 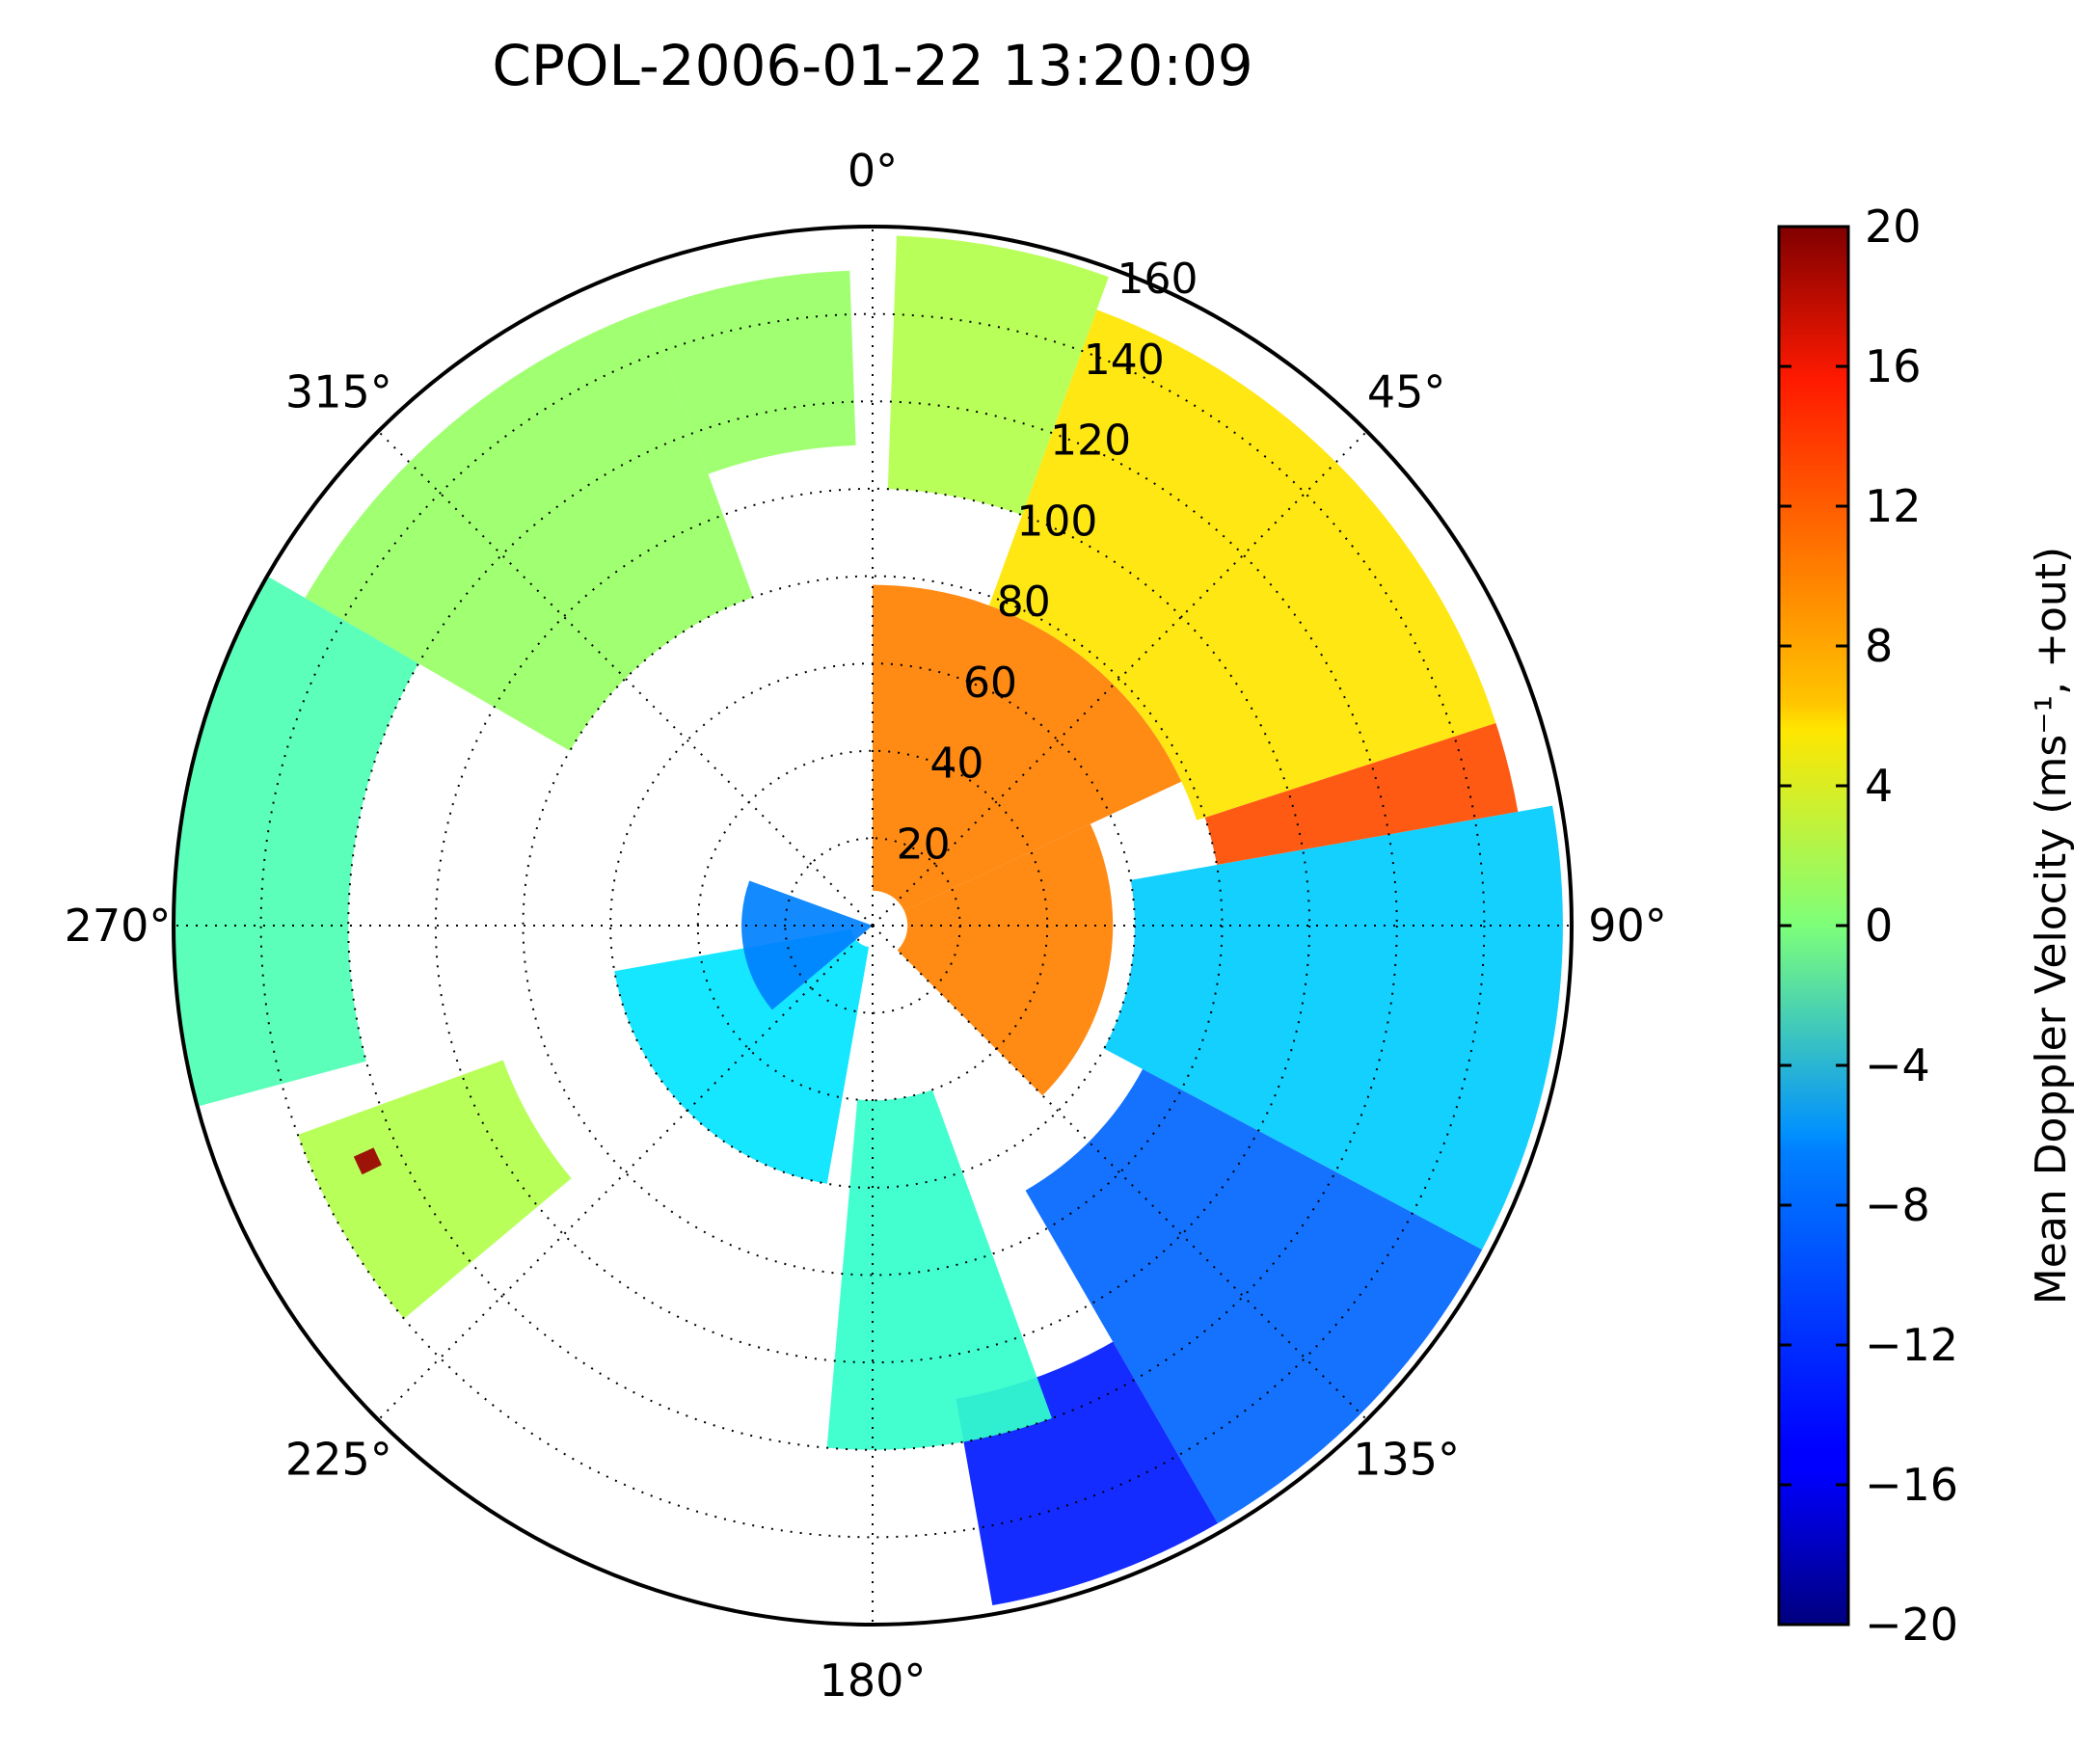 I want to click on angle-label-5: 225°, so click(x=338, y=1460).